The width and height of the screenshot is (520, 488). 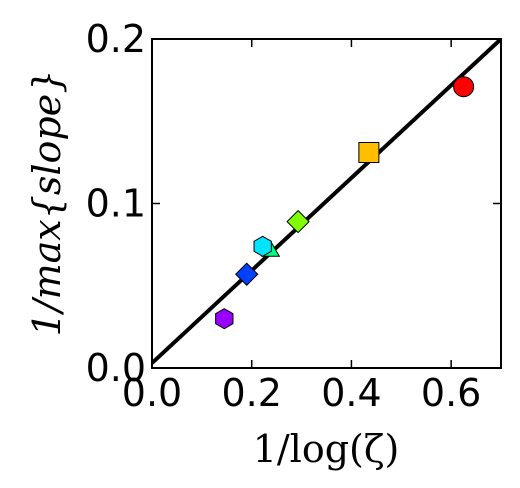 What do you see at coordinates (464, 87) in the screenshot?
I see `data-point-circle` at bounding box center [464, 87].